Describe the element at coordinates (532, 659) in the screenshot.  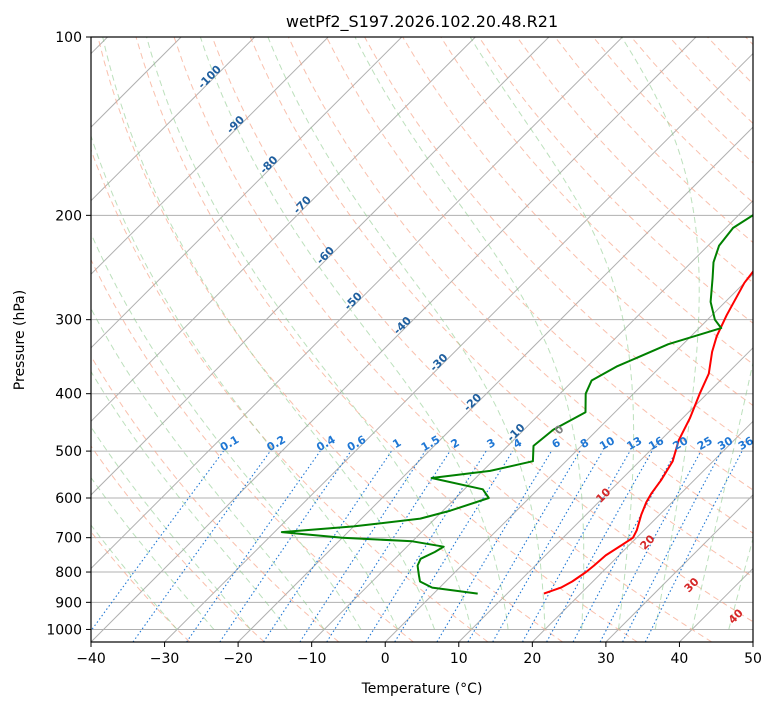
I see `x-tick-label: 20` at that location.